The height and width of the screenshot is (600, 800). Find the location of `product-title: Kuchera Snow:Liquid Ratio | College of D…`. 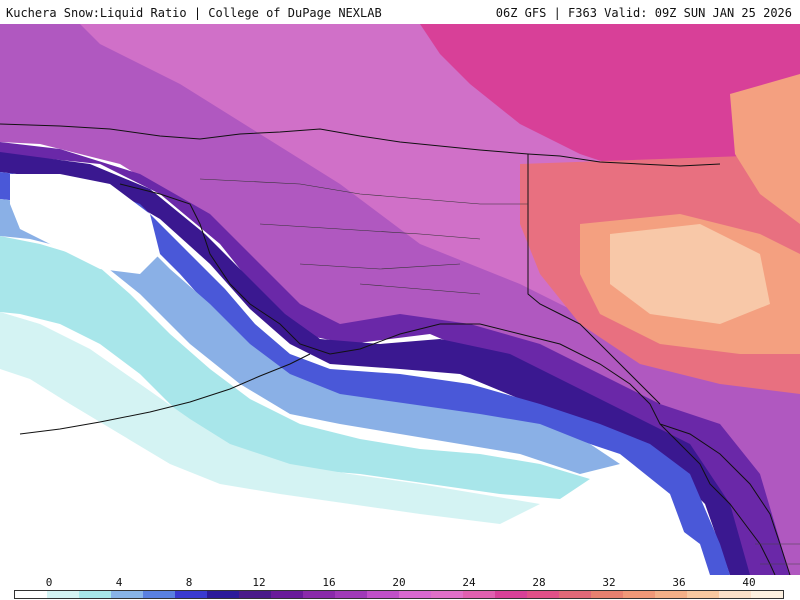

product-title: Kuchera Snow:Liquid Ratio | College of D… is located at coordinates (194, 13).